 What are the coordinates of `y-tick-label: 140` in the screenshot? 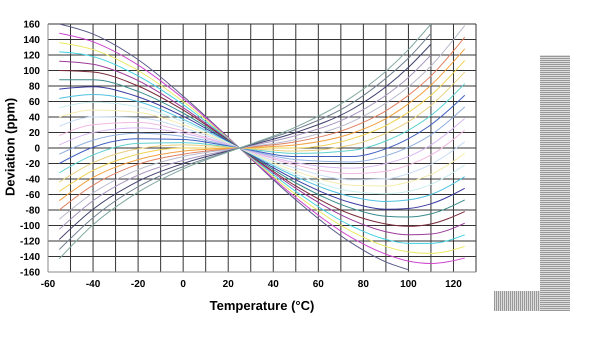 It's located at (31, 40).